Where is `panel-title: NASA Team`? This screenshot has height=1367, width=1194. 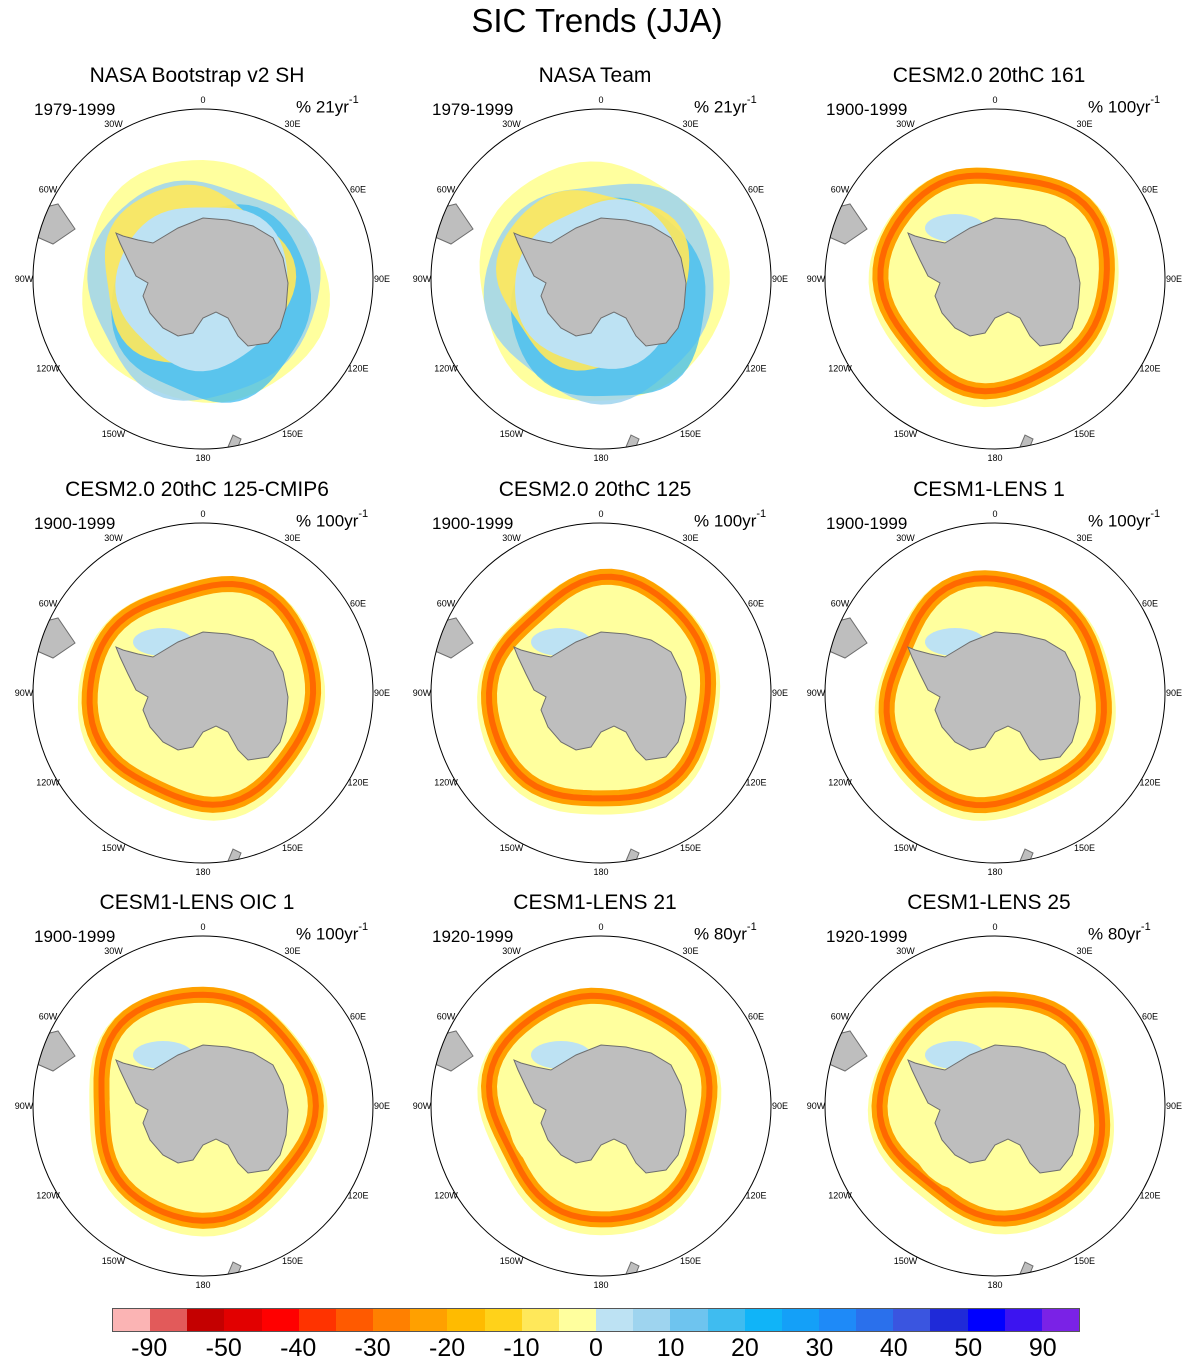
panel-title: NASA Team is located at coordinates (595, 75).